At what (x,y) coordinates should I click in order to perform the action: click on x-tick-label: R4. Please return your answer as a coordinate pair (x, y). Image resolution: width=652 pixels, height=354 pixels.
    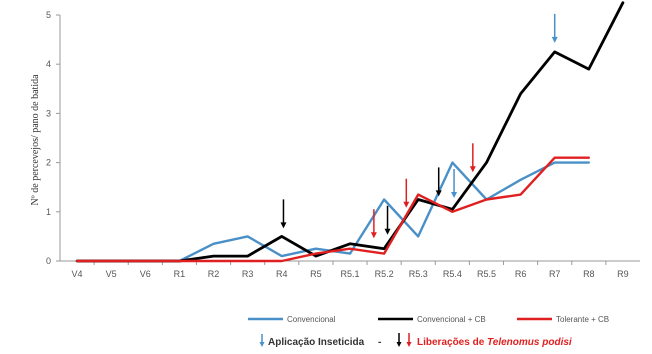
    Looking at the image, I should click on (282, 274).